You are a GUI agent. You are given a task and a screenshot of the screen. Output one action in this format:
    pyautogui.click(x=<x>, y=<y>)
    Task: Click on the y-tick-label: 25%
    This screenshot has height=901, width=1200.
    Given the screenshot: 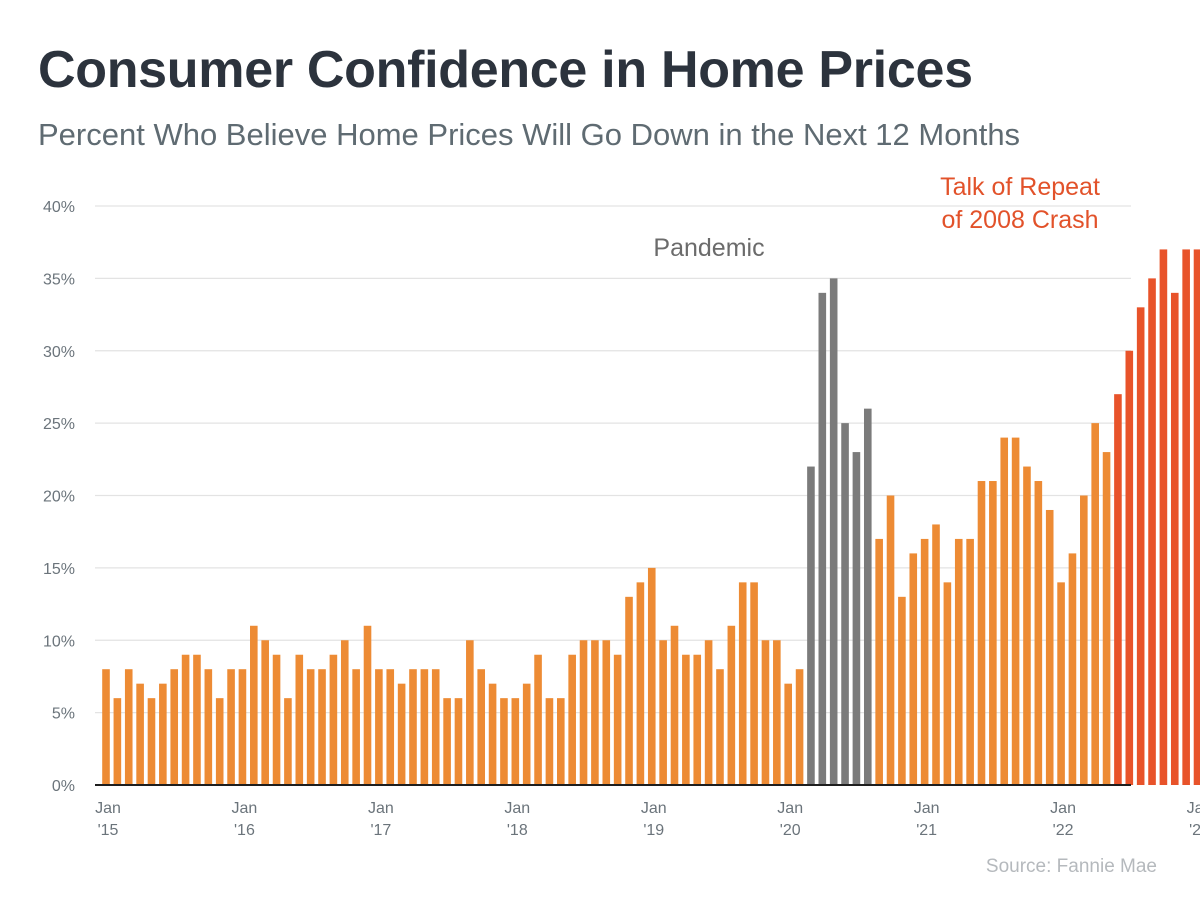 What is the action you would take?
    pyautogui.click(x=59, y=424)
    